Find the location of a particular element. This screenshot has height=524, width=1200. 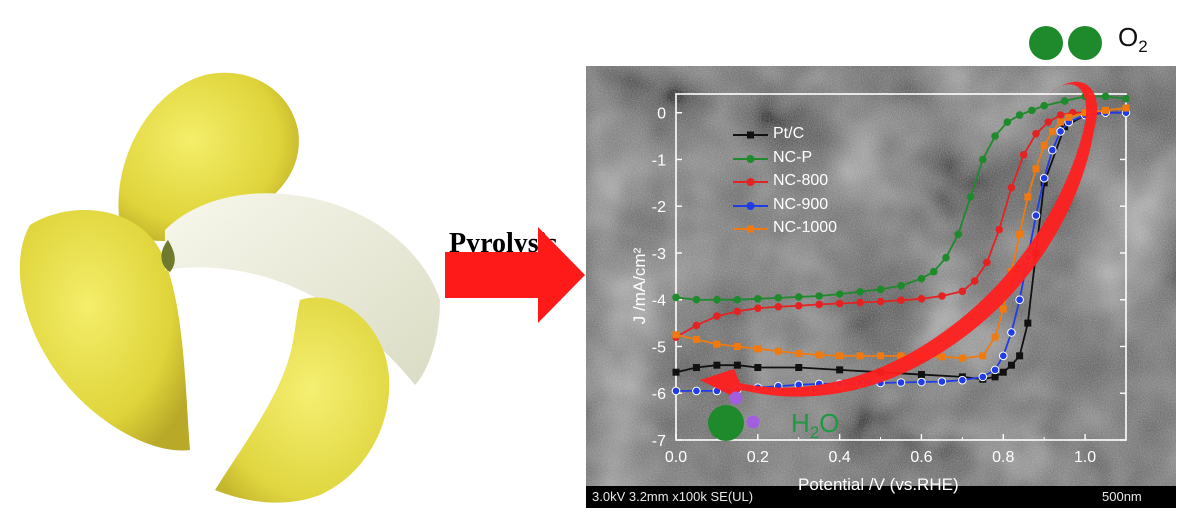

x-tick-label: 0.2 is located at coordinates (758, 457).